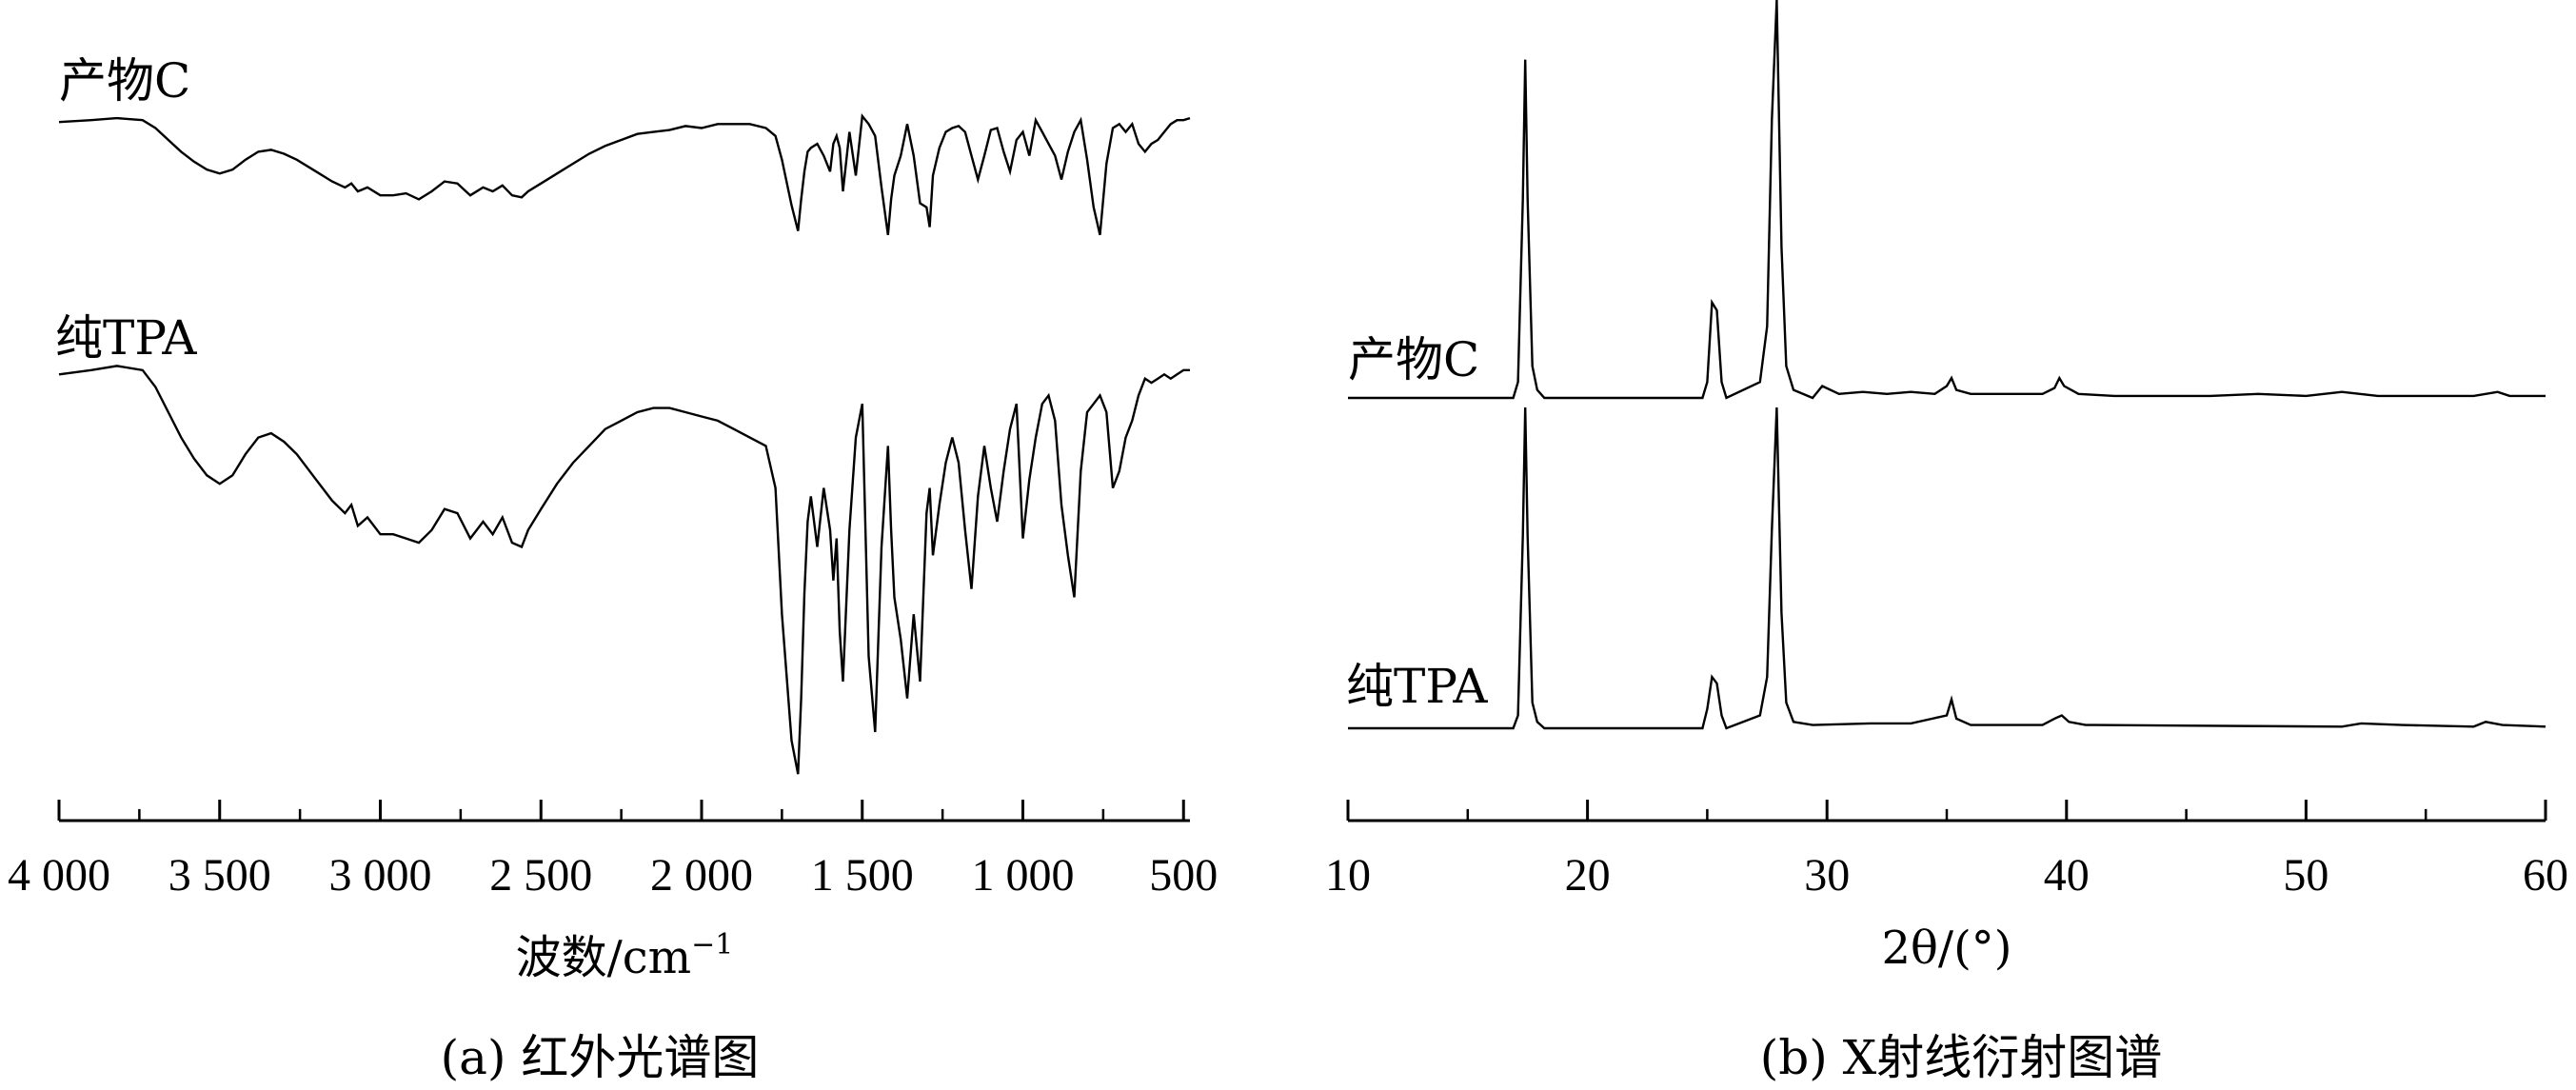  I want to click on xrd-x-tick-label: 30, so click(1827, 875).